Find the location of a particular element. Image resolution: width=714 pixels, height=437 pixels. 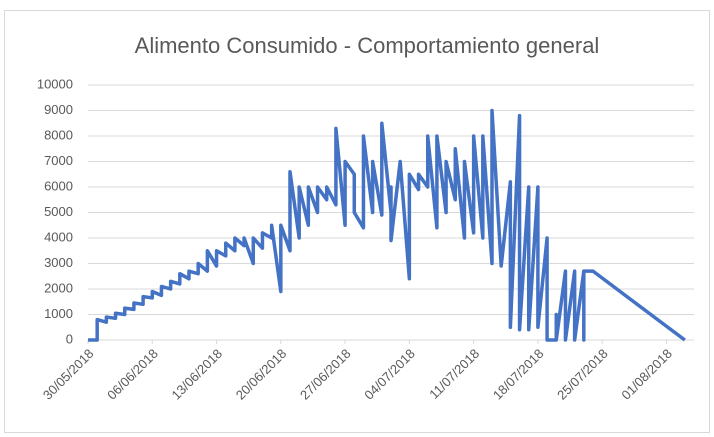

y-tick-label: 4000 is located at coordinates (58, 236).